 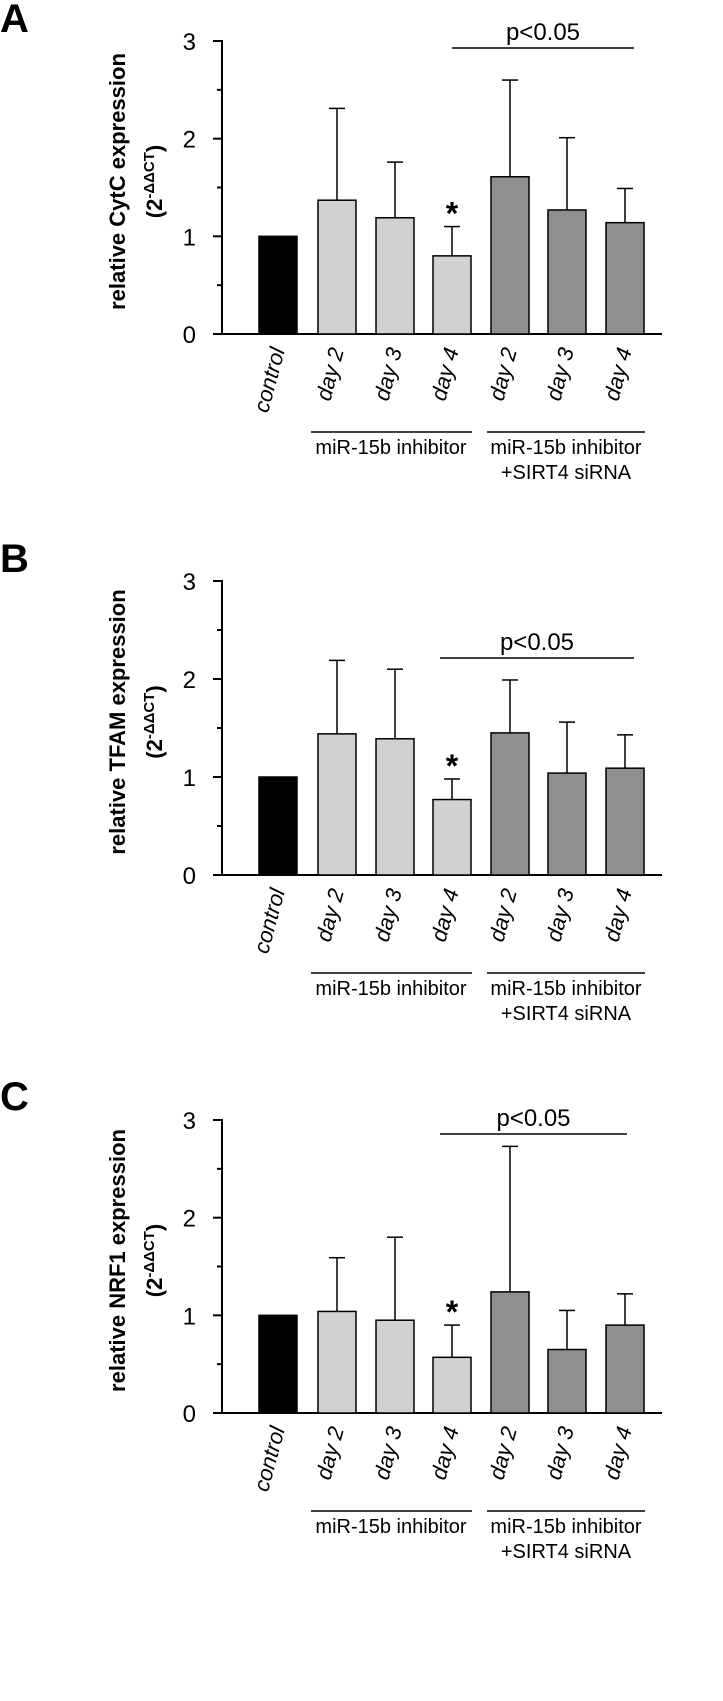 I want to click on y-axis-title: relative CytC expression, so click(x=117, y=181).